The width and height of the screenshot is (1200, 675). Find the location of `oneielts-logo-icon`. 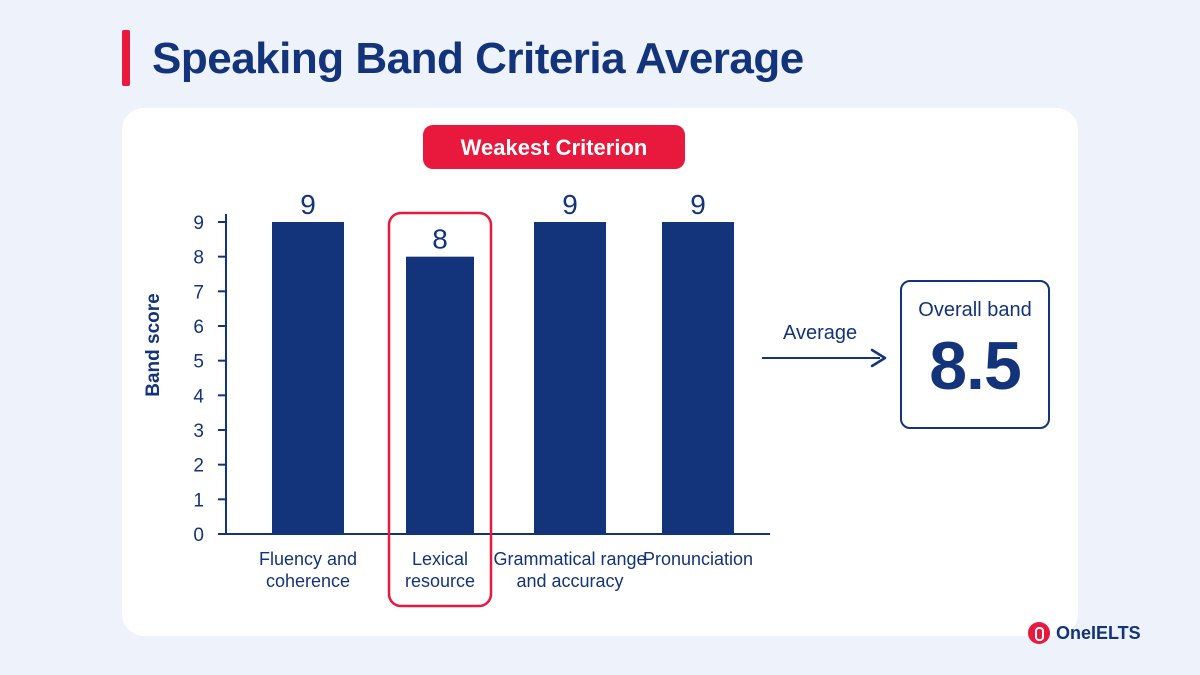

oneielts-logo-icon is located at coordinates (1039, 633).